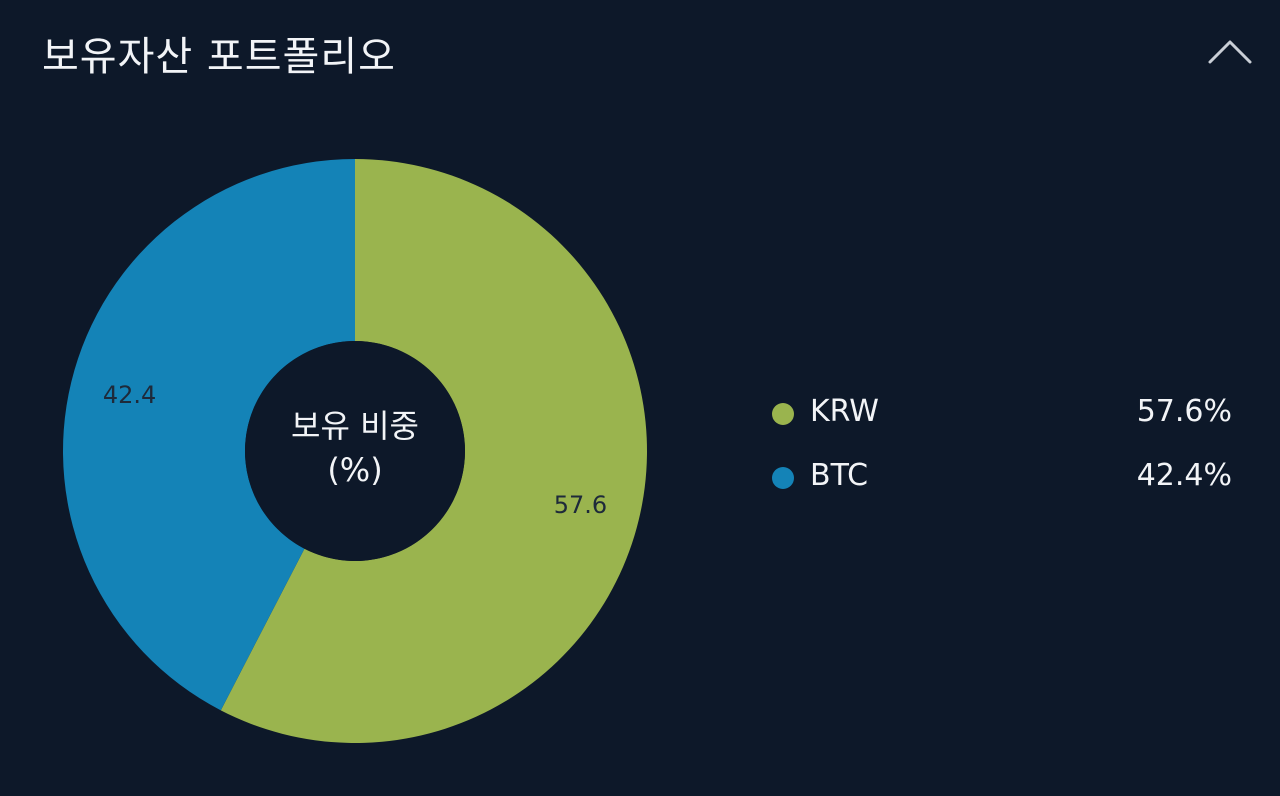 The width and height of the screenshot is (1280, 796). I want to click on legend-value: 42.4%, so click(1184, 475).